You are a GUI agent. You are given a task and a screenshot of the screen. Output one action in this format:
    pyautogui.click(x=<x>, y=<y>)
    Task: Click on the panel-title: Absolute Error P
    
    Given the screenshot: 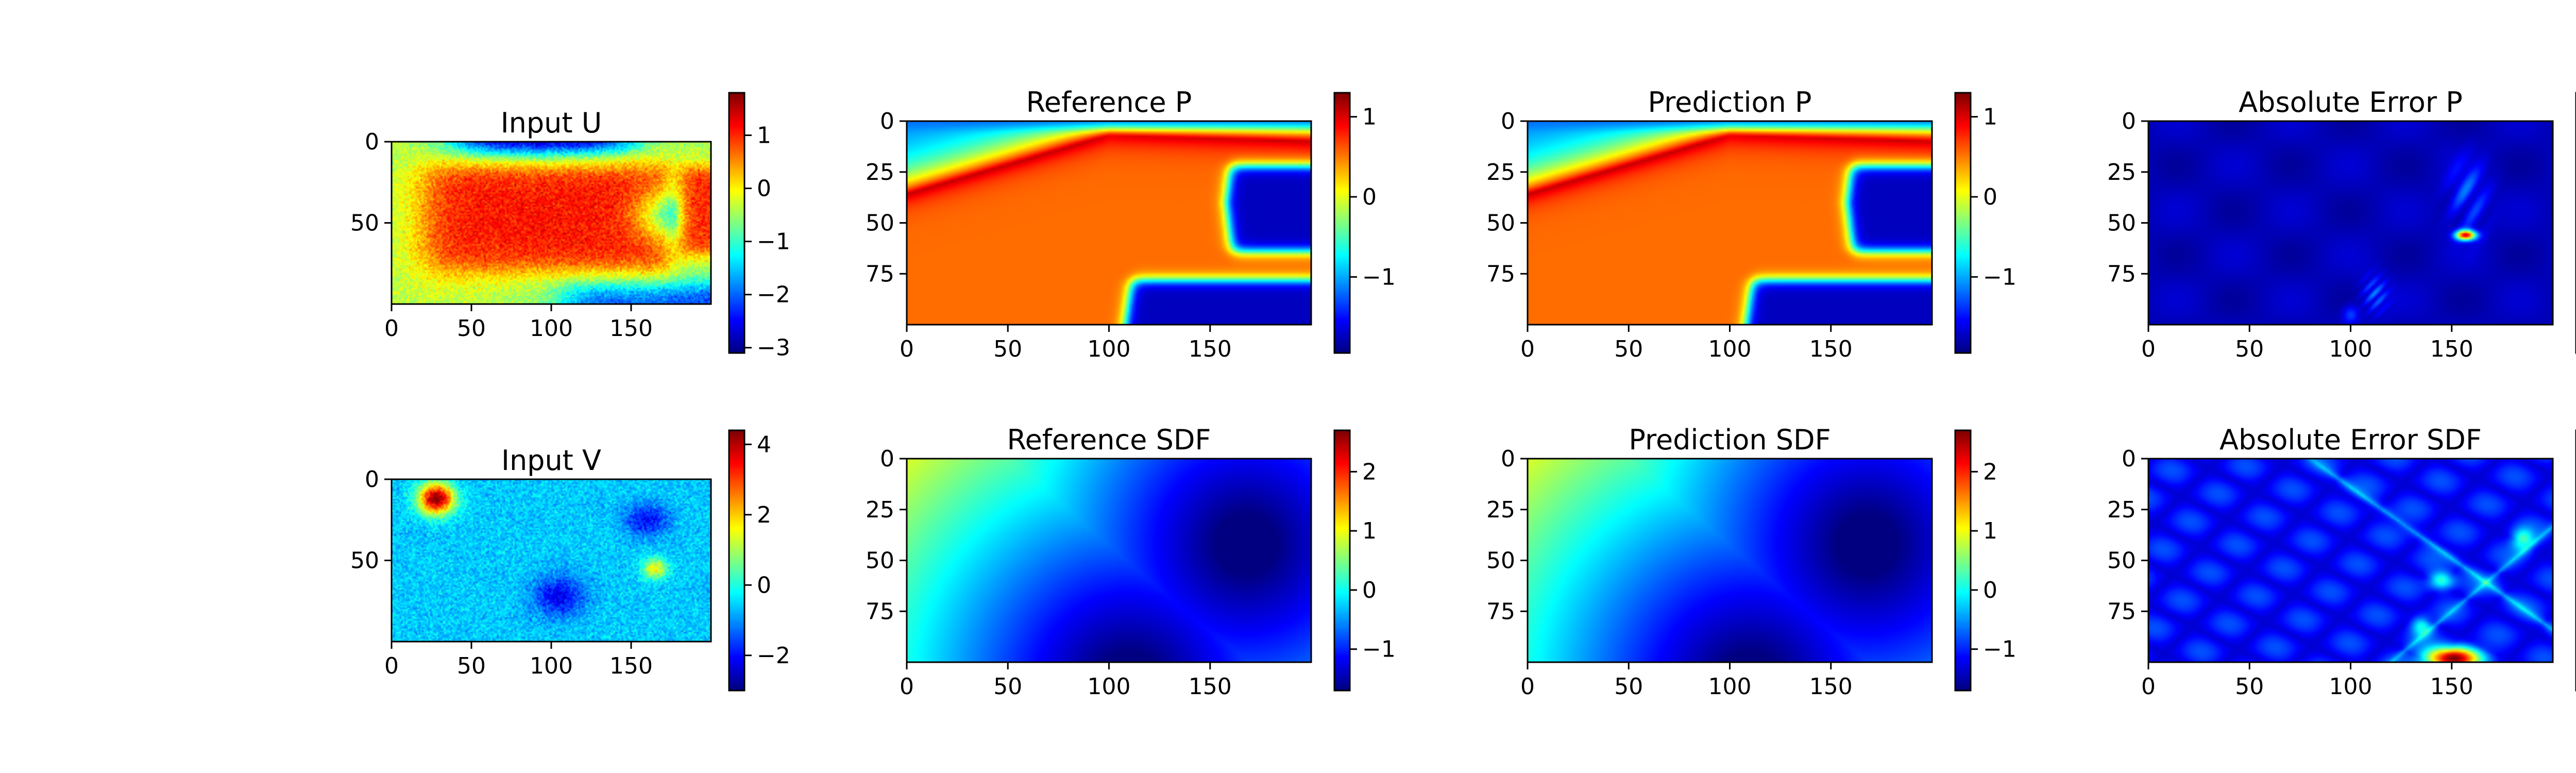 What is the action you would take?
    pyautogui.click(x=2351, y=102)
    